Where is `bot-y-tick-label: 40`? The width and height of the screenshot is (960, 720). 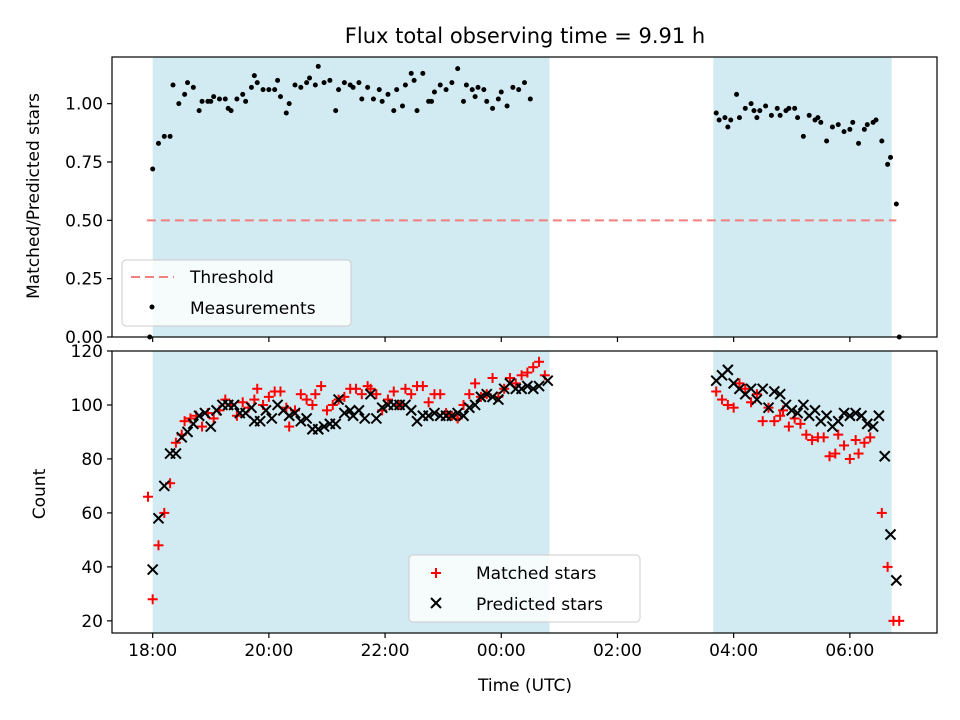 bot-y-tick-label: 40 is located at coordinates (92, 568).